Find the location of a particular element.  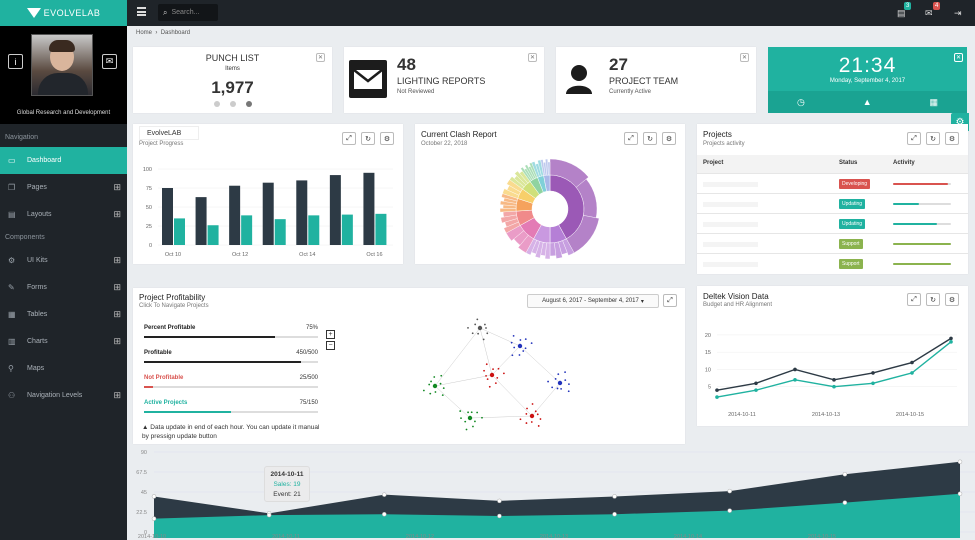

sidebar-item-maps: ⚲ Maps is located at coordinates (63, 368).